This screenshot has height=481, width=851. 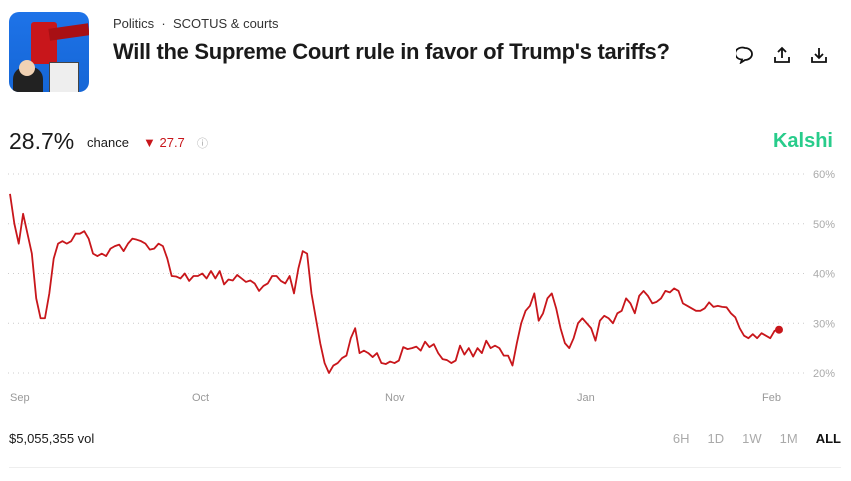 I want to click on x-tick-label: Sep, so click(x=20, y=398).